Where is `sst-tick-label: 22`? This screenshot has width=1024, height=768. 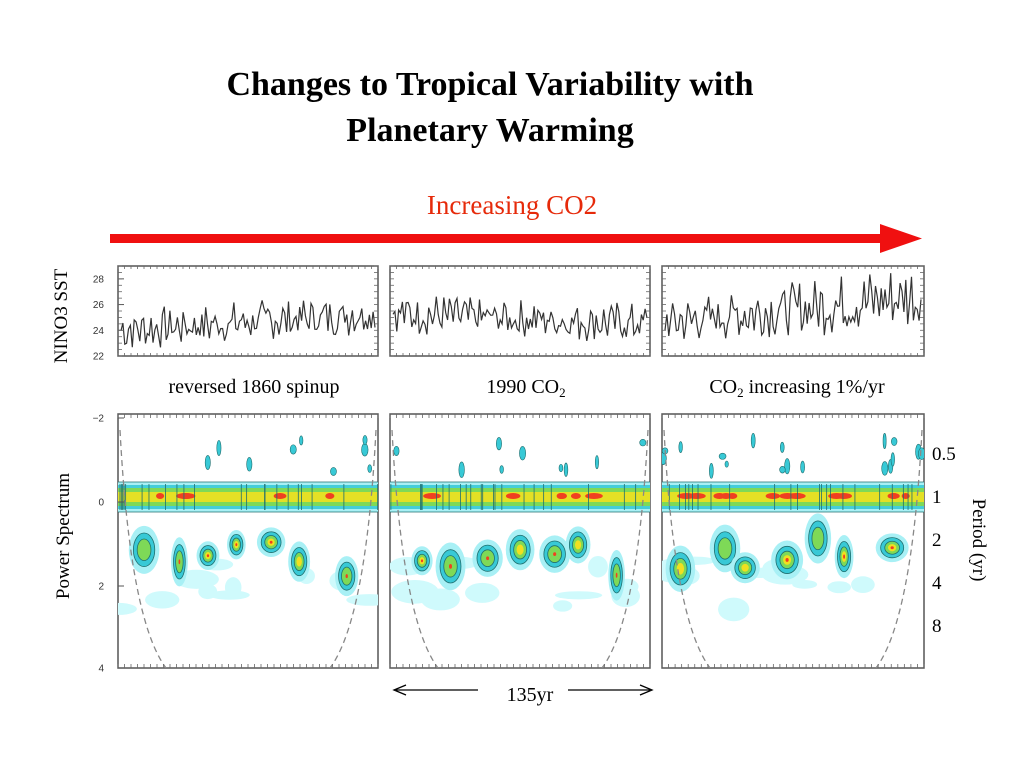
sst-tick-label: 22 is located at coordinates (99, 357).